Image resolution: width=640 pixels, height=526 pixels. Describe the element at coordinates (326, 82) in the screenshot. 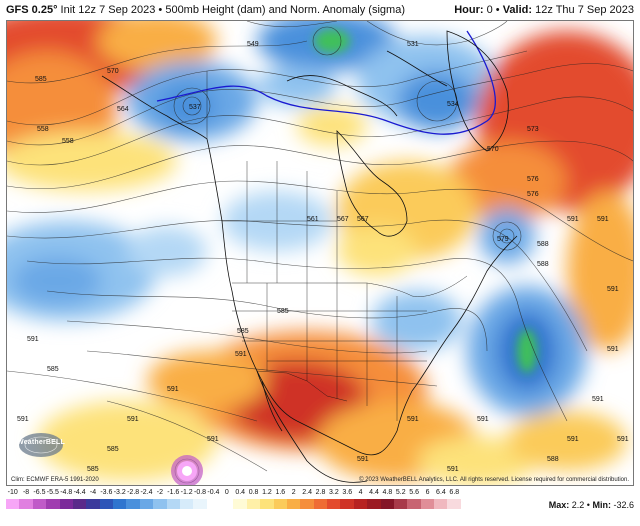

I see `thick-contour` at that location.